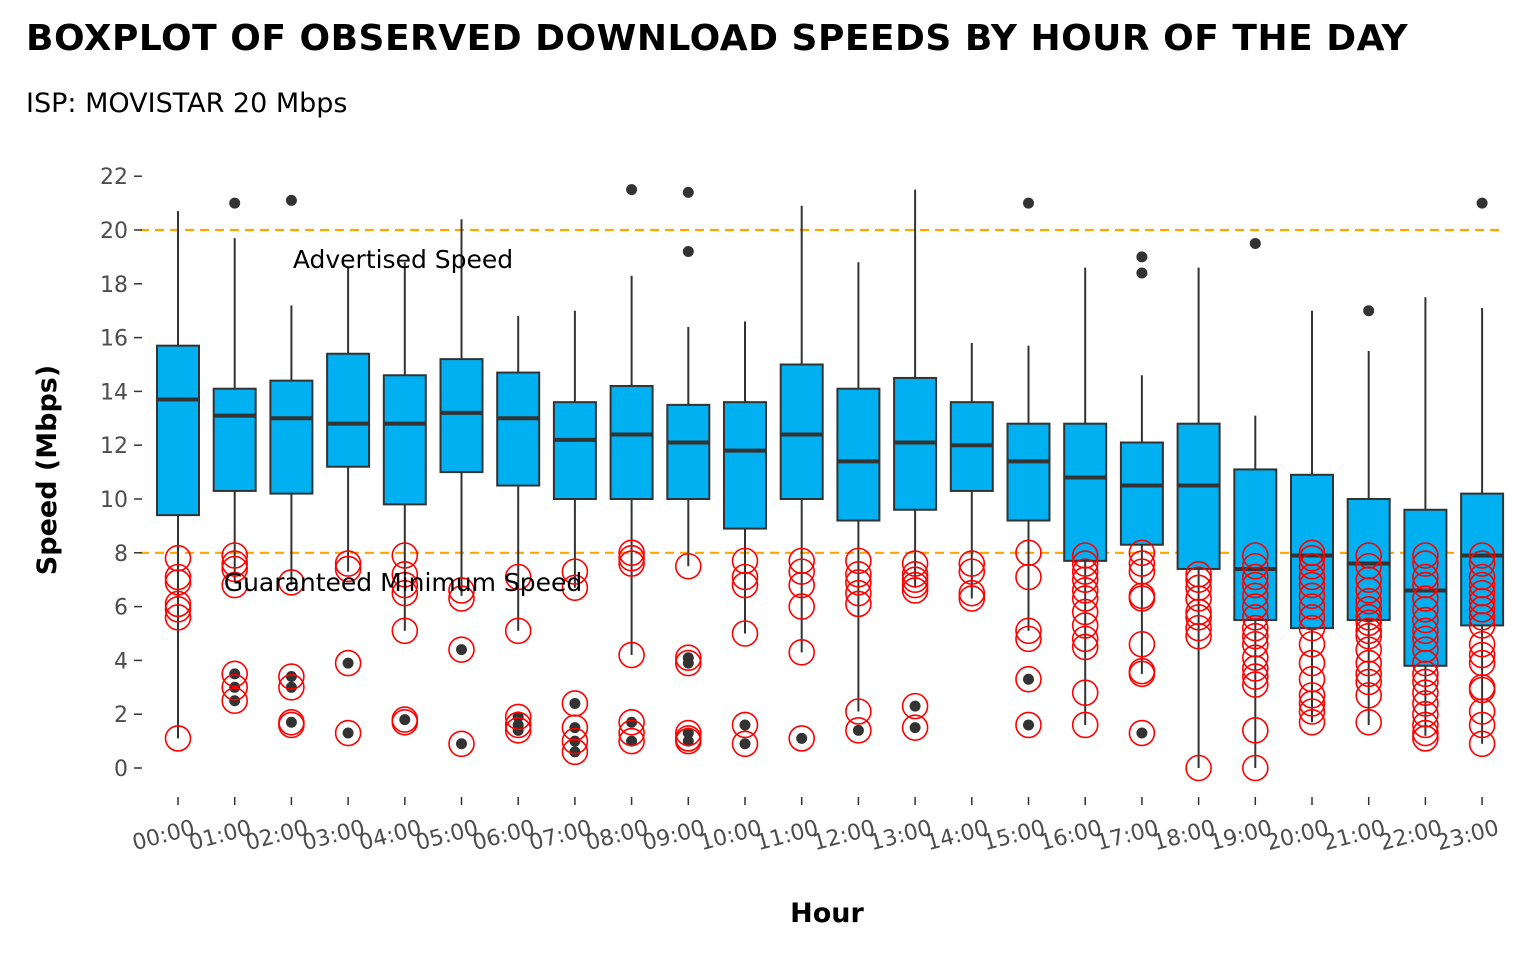 This screenshot has height=960, width=1536. Describe the element at coordinates (114, 500) in the screenshot. I see `y-tick-label: 10` at that location.